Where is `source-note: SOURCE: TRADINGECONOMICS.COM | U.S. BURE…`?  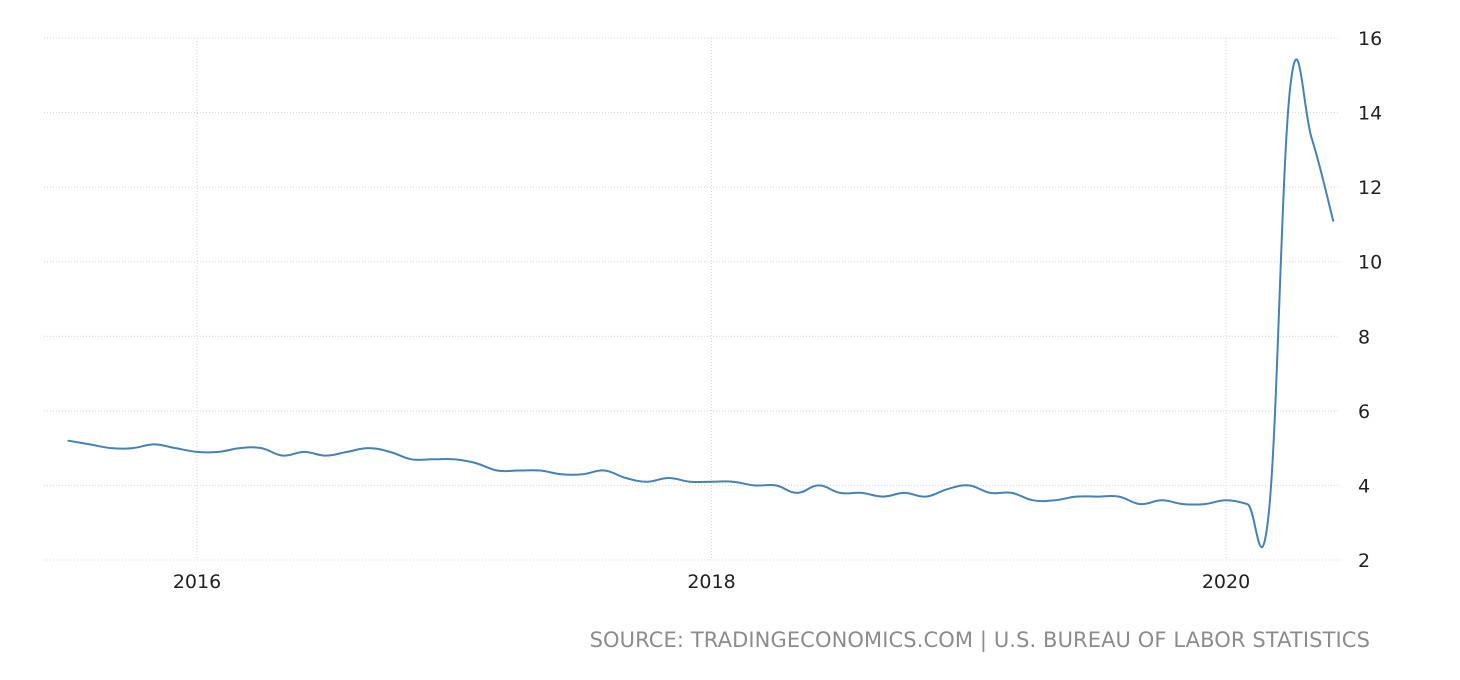 source-note: SOURCE: TRADINGECONOMICS.COM | U.S. BURE… is located at coordinates (979, 640).